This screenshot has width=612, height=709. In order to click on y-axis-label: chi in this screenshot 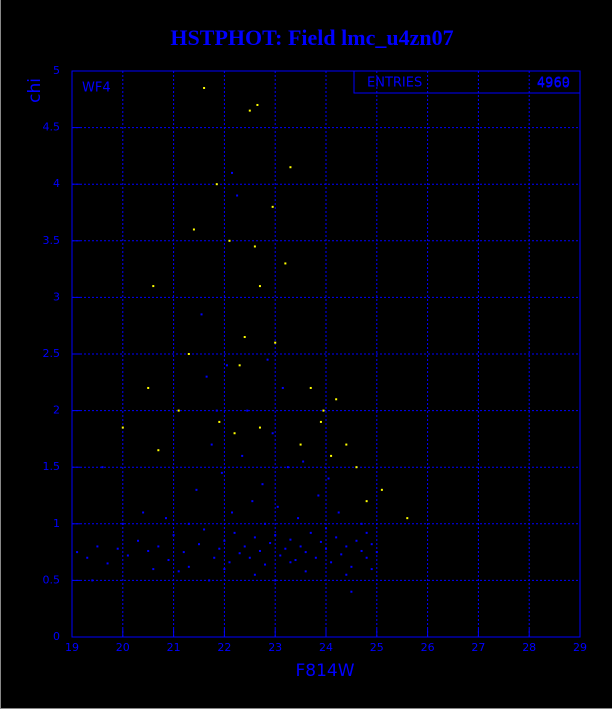, I will do `click(35, 90)`.